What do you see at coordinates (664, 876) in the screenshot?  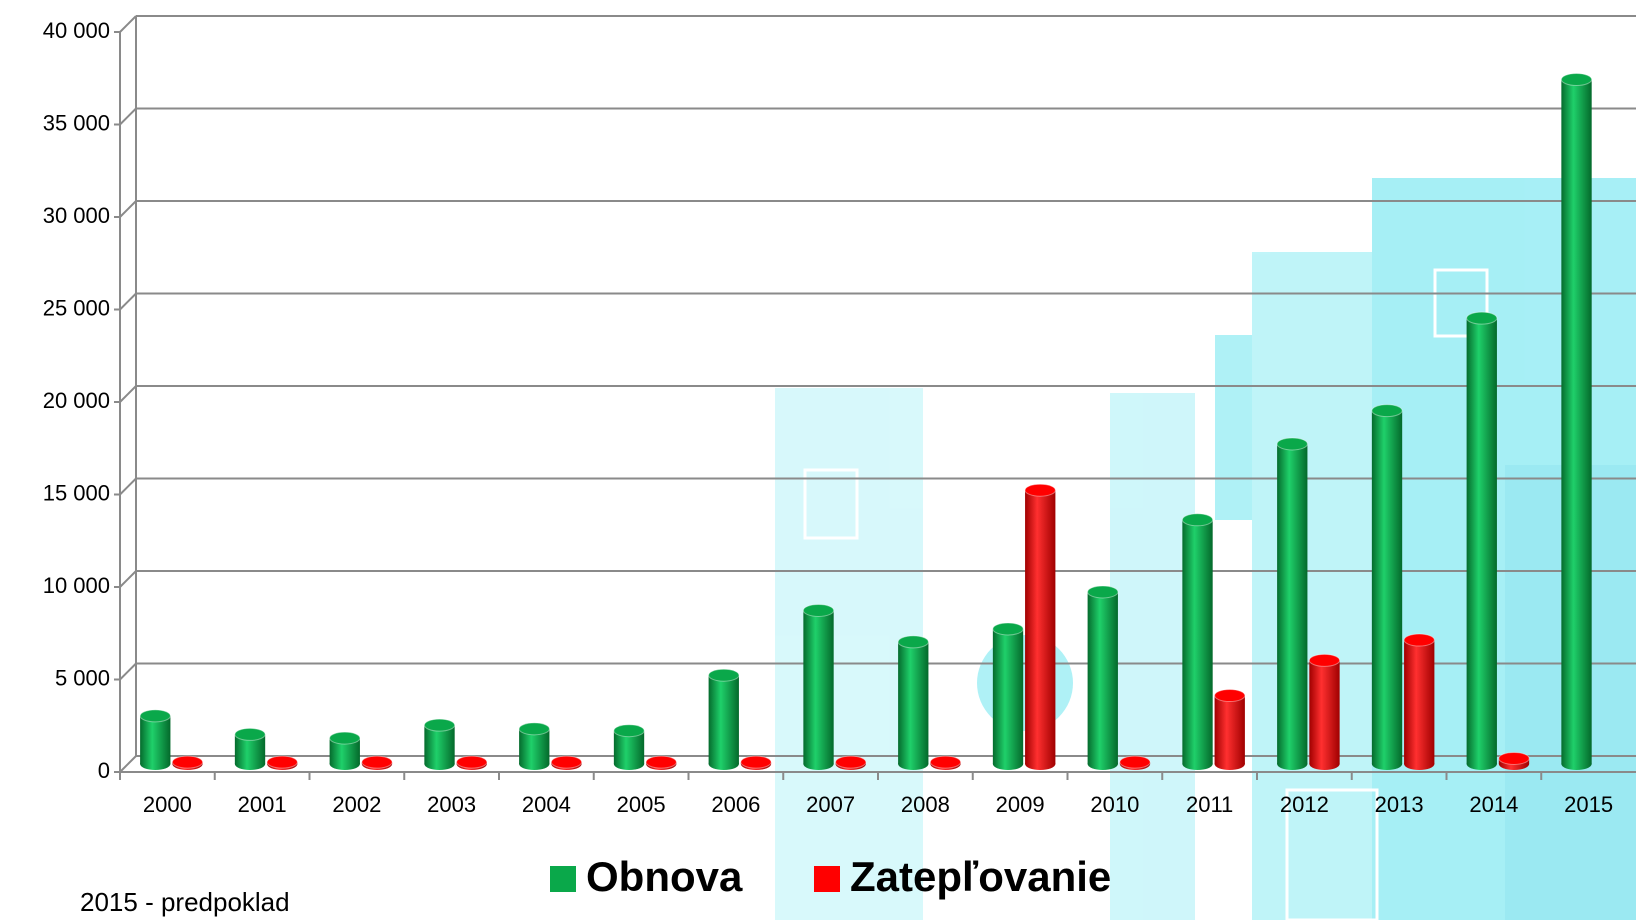 I see `legend-label: Obnova` at bounding box center [664, 876].